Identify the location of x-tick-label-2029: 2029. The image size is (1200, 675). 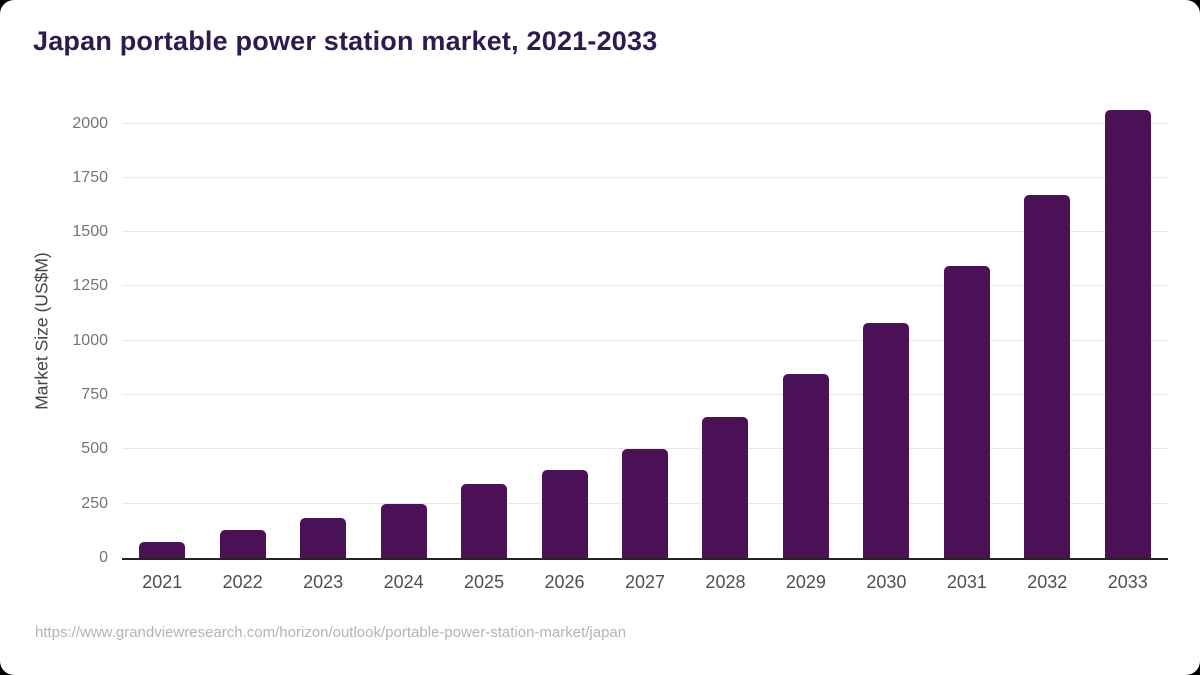
(805, 582).